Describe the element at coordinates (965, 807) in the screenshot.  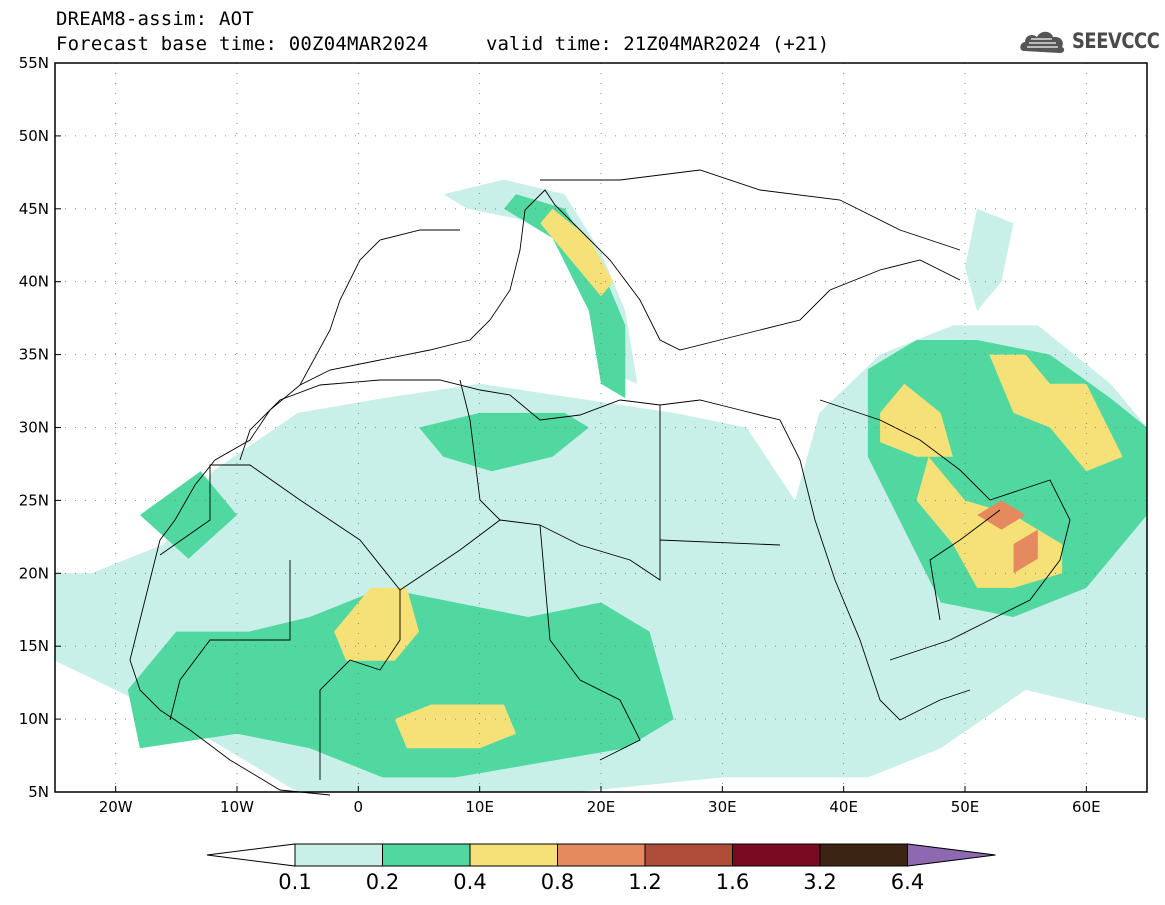
I see `lon-tick-label: 50E` at that location.